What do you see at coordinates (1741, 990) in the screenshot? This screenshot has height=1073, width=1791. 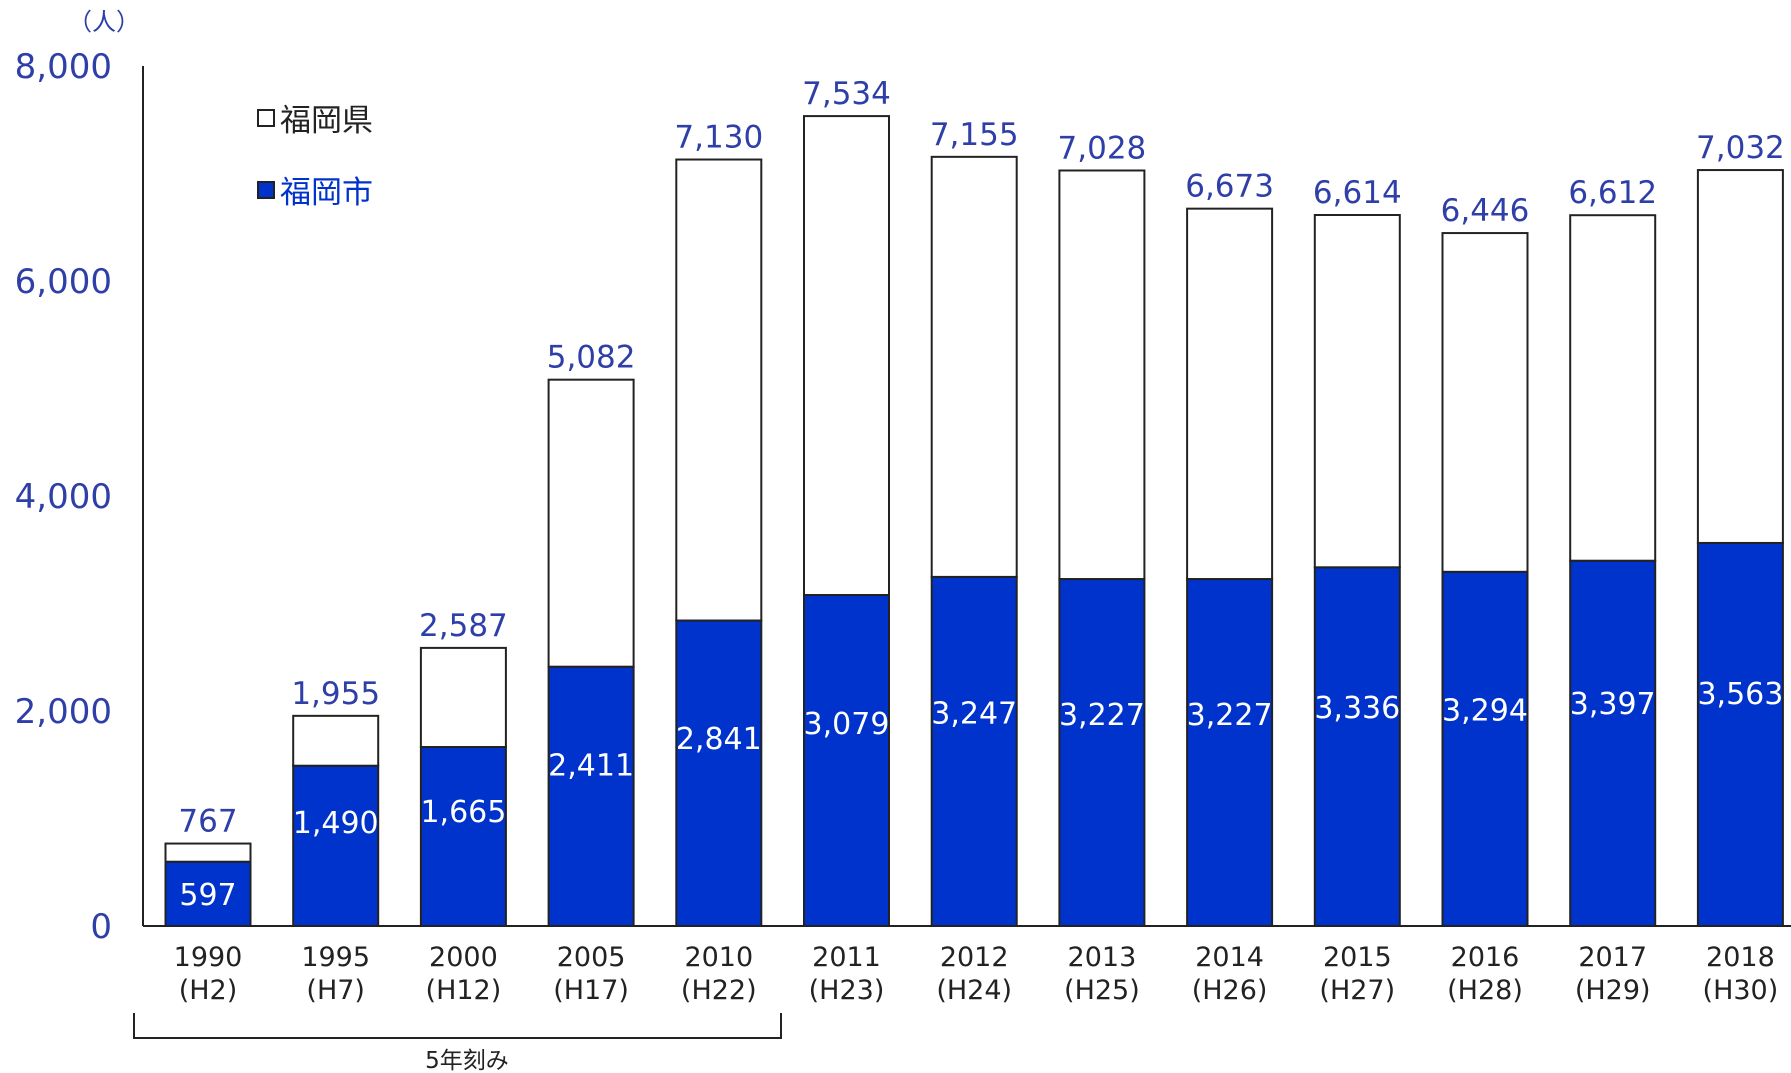 I see `x-tick-sublabel: (H30)` at bounding box center [1741, 990].